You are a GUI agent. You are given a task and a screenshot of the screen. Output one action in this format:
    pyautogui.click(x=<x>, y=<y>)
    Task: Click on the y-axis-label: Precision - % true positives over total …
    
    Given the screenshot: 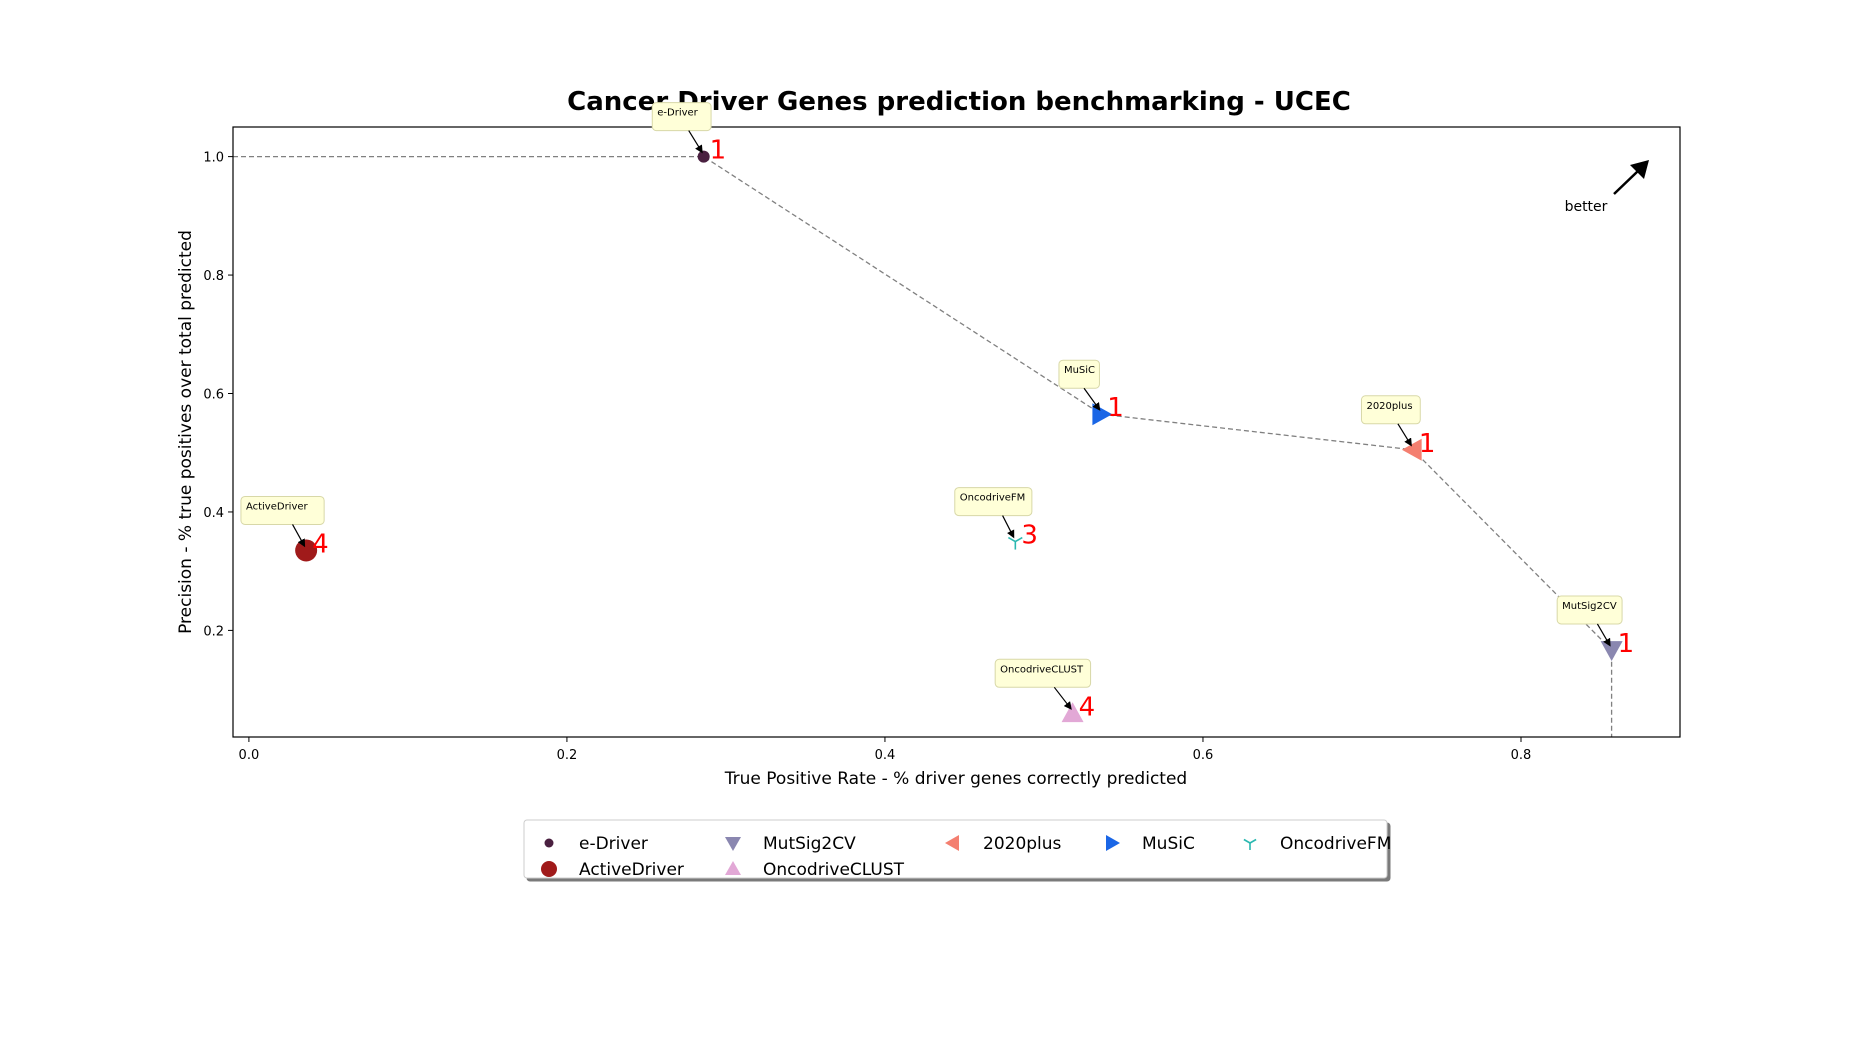 What is the action you would take?
    pyautogui.click(x=186, y=432)
    